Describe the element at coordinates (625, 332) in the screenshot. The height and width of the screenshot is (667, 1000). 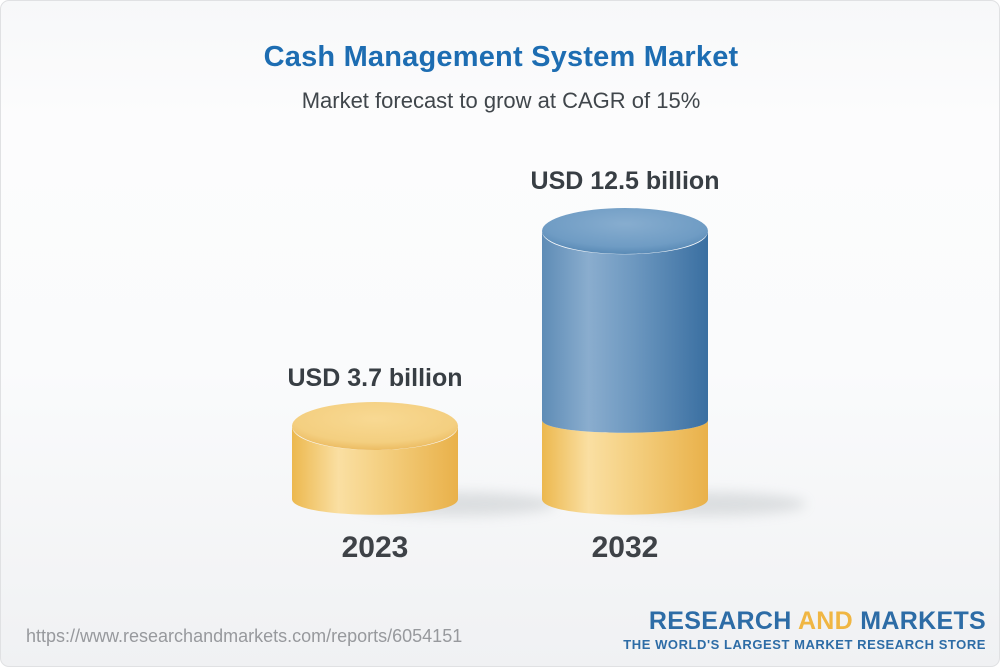
I see `bar-2032-growth-segment` at that location.